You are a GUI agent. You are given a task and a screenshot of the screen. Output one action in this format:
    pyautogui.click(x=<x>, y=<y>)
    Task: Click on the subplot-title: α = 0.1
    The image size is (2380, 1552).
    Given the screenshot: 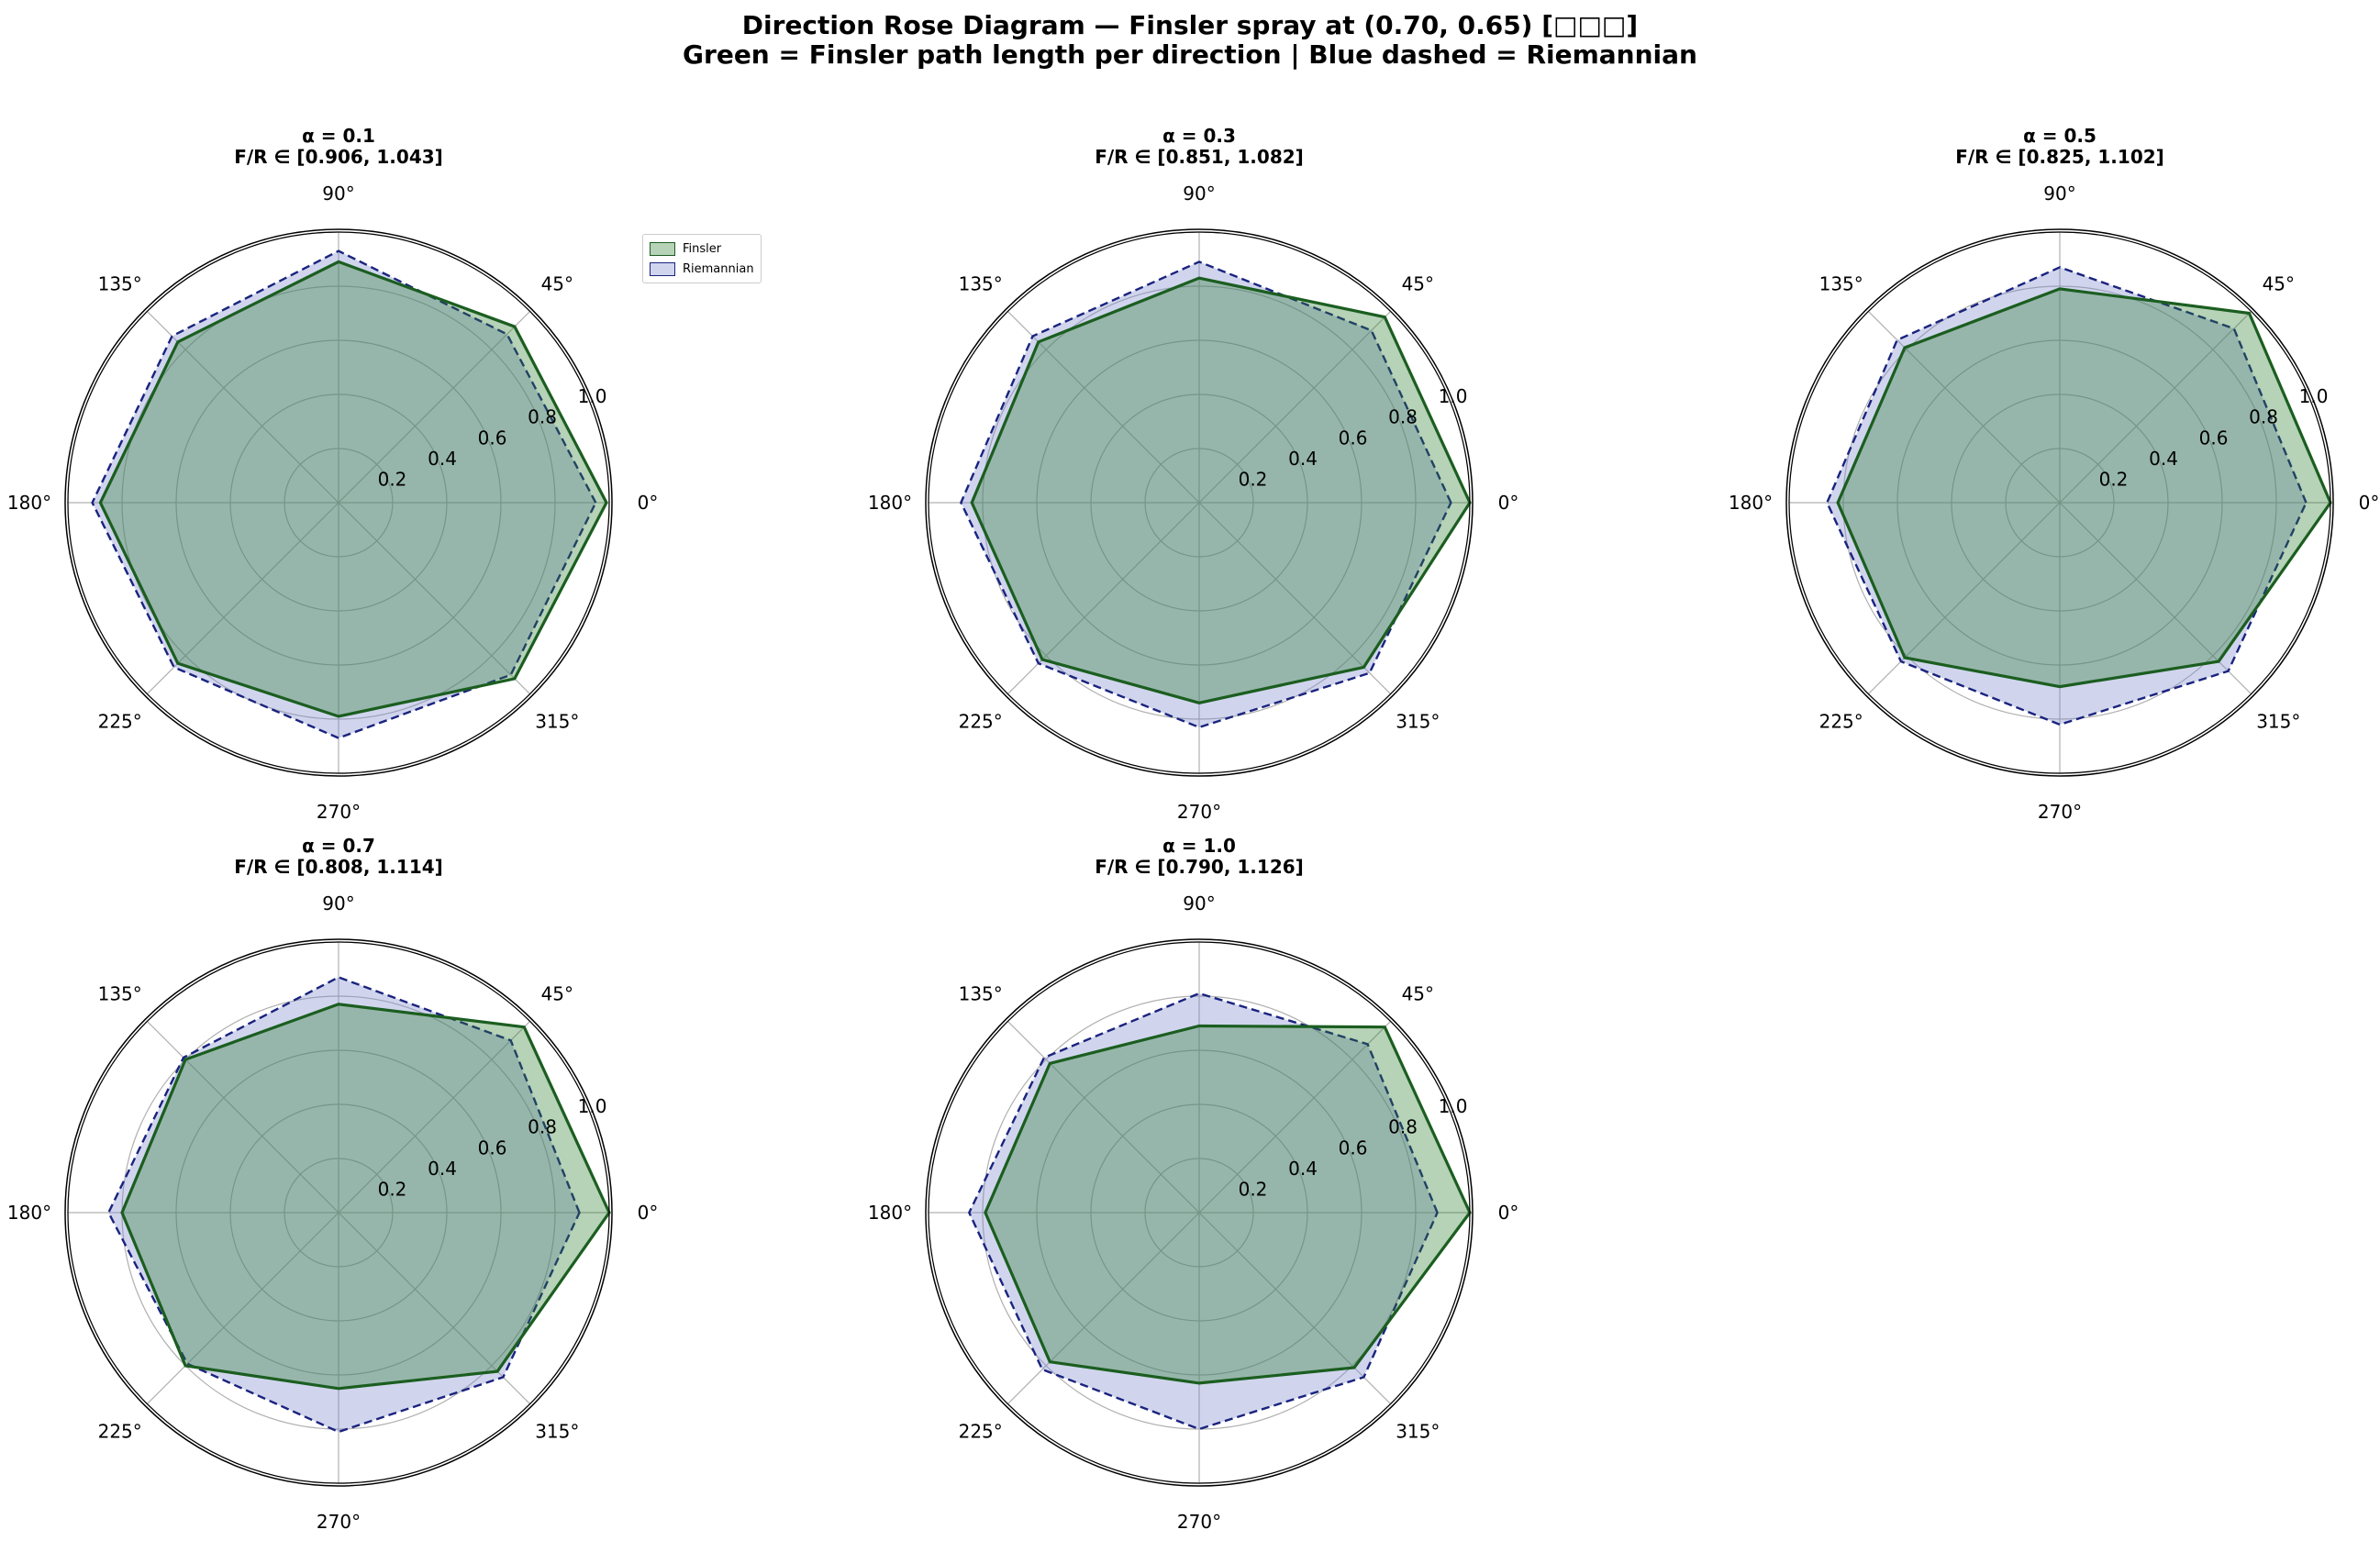 What is the action you would take?
    pyautogui.click(x=338, y=136)
    